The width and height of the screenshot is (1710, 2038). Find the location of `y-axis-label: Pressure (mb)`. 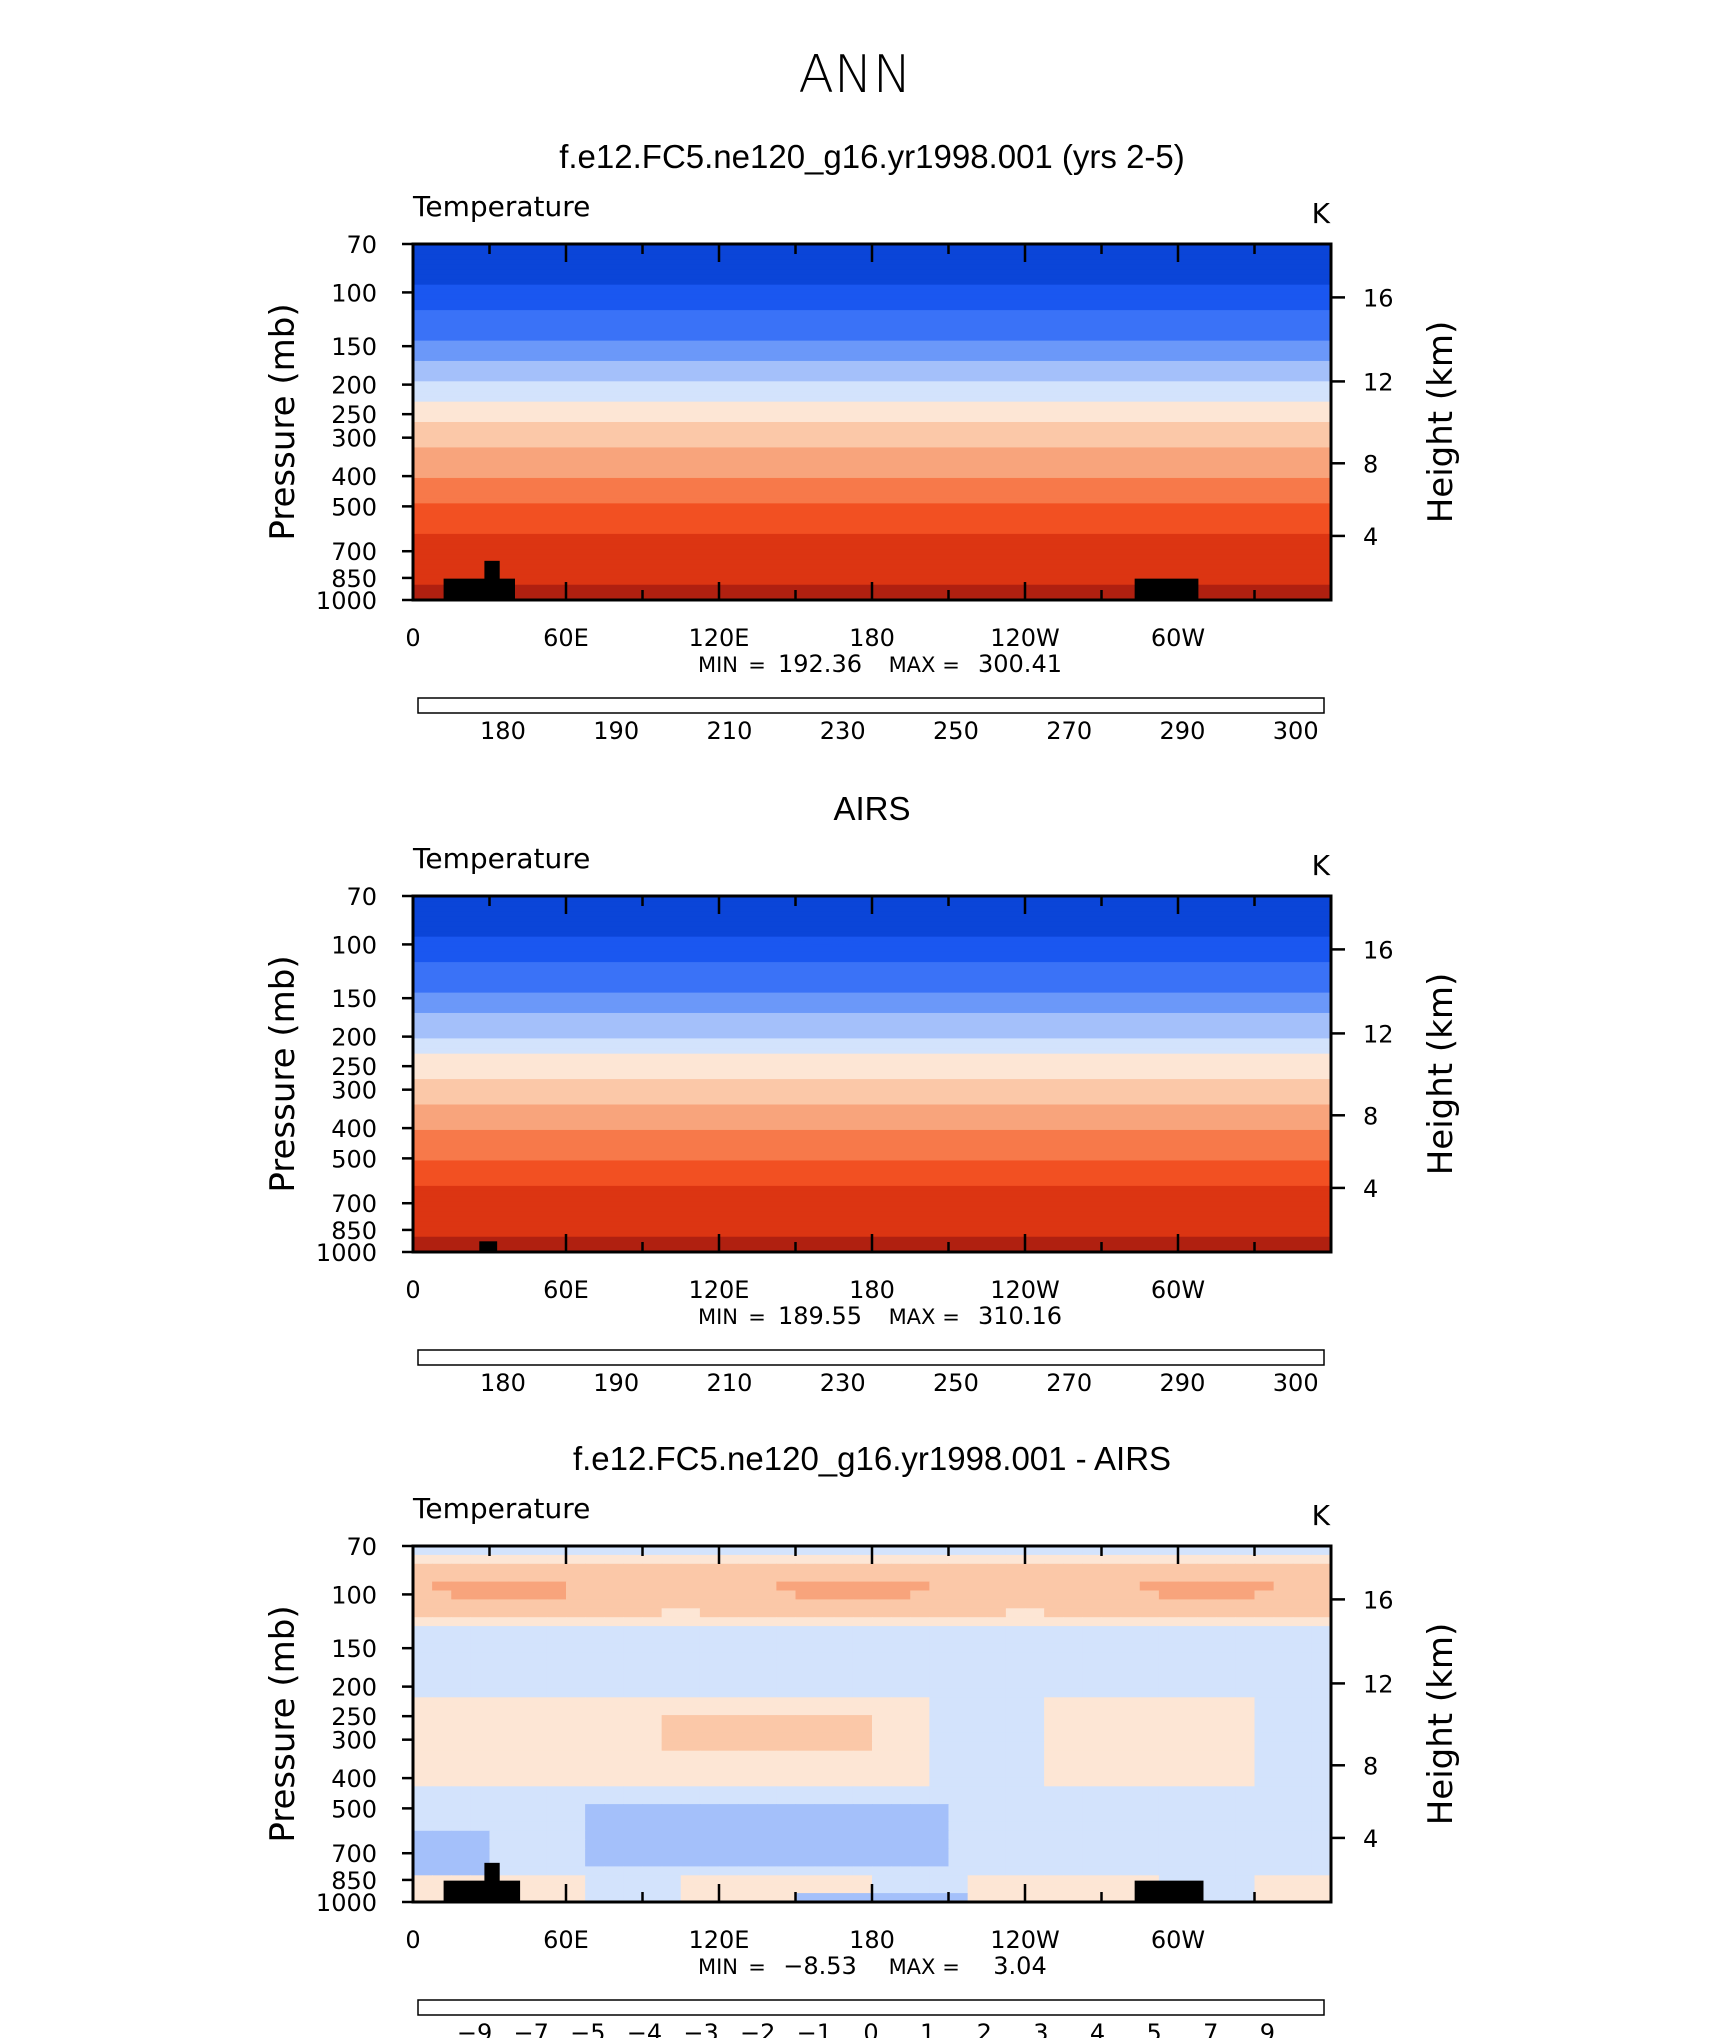

y-axis-label: Pressure (mb) is located at coordinates (283, 421).